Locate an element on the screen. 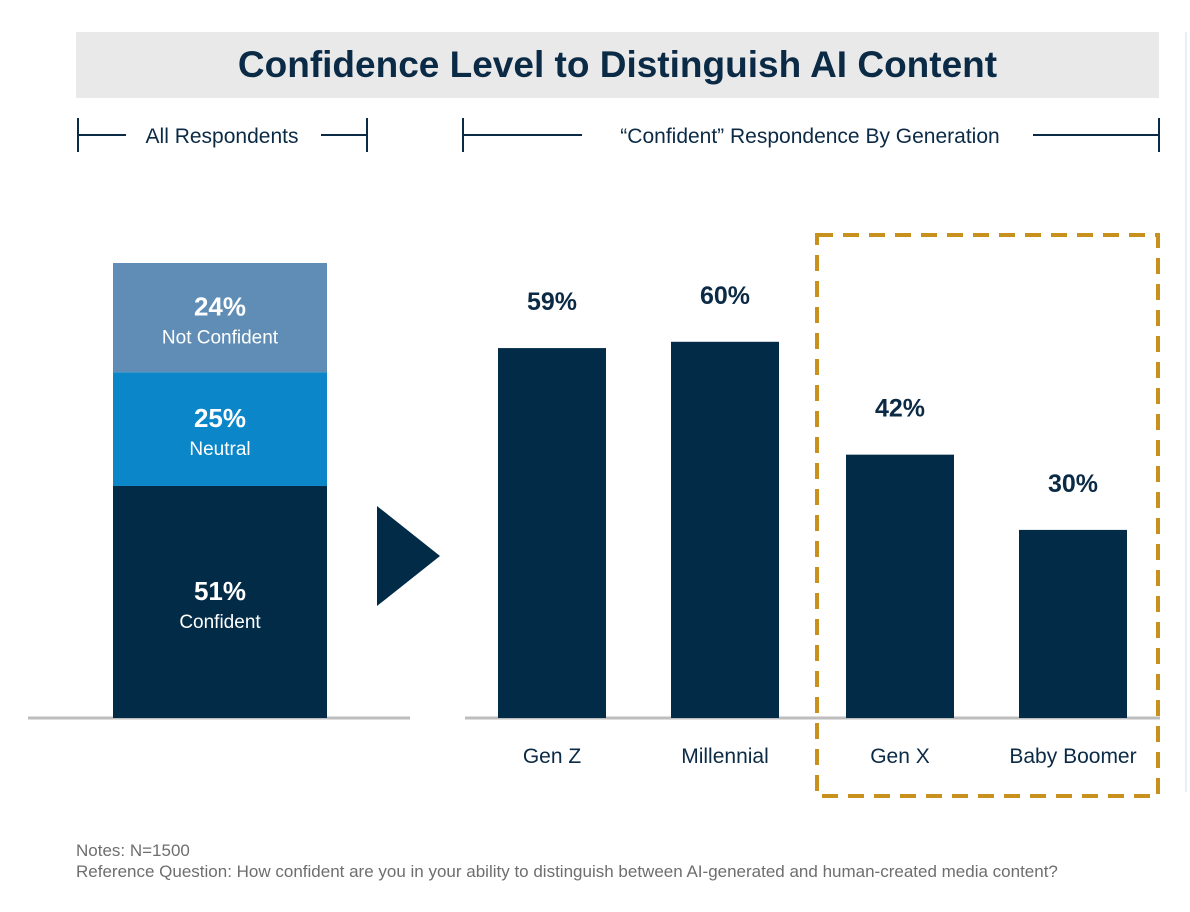 The width and height of the screenshot is (1190, 912). bar-baby-boomer is located at coordinates (1073, 623).